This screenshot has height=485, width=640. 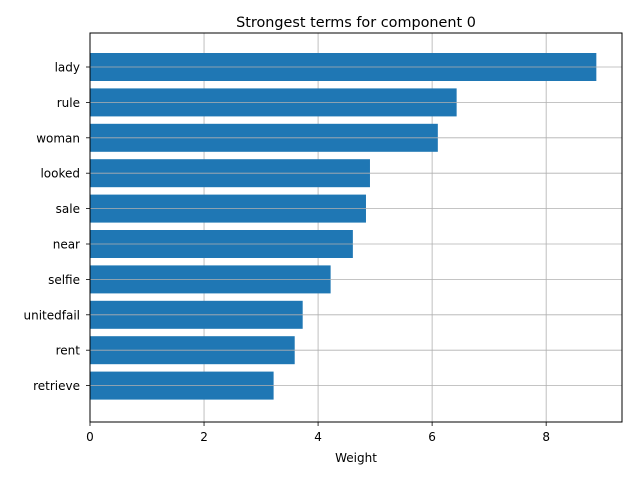 What do you see at coordinates (68, 103) in the screenshot?
I see `y-tick-label-rule: rule` at bounding box center [68, 103].